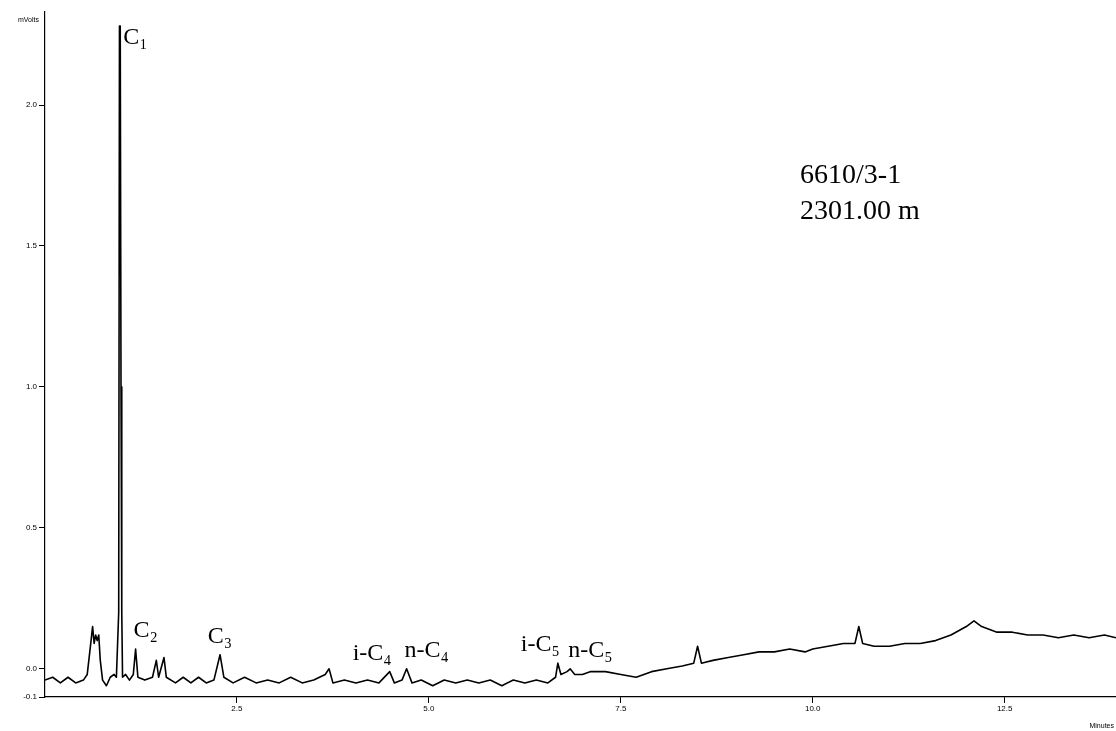 This screenshot has width=1116, height=731. What do you see at coordinates (31, 387) in the screenshot?
I see `y-tick-label: 1.0` at bounding box center [31, 387].